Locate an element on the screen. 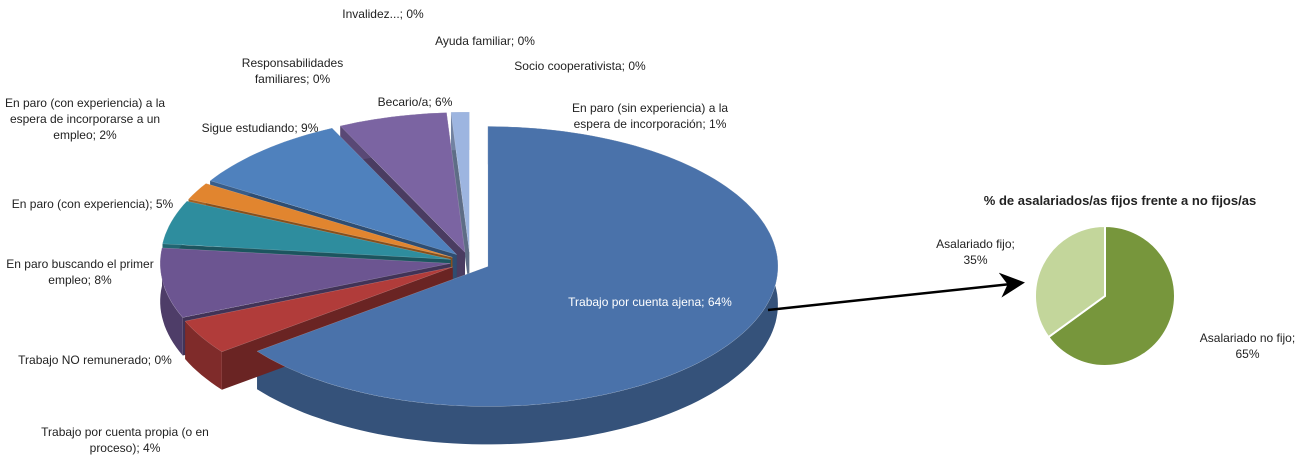 The height and width of the screenshot is (468, 1314). arrow is located at coordinates (896, 292).